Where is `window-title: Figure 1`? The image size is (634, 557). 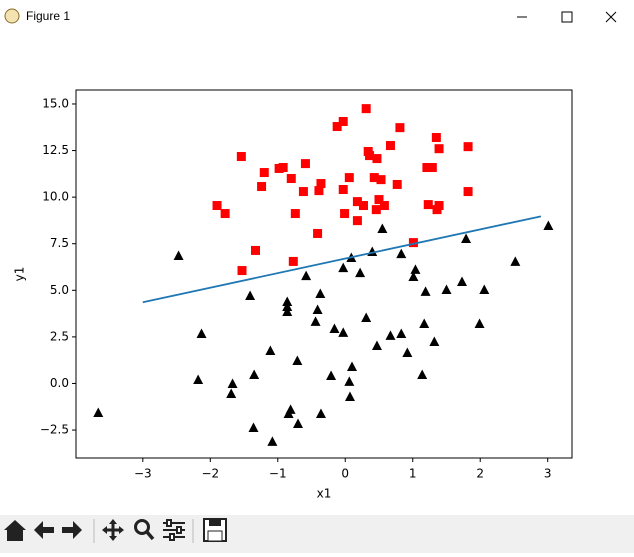 window-title: Figure 1 is located at coordinates (48, 16).